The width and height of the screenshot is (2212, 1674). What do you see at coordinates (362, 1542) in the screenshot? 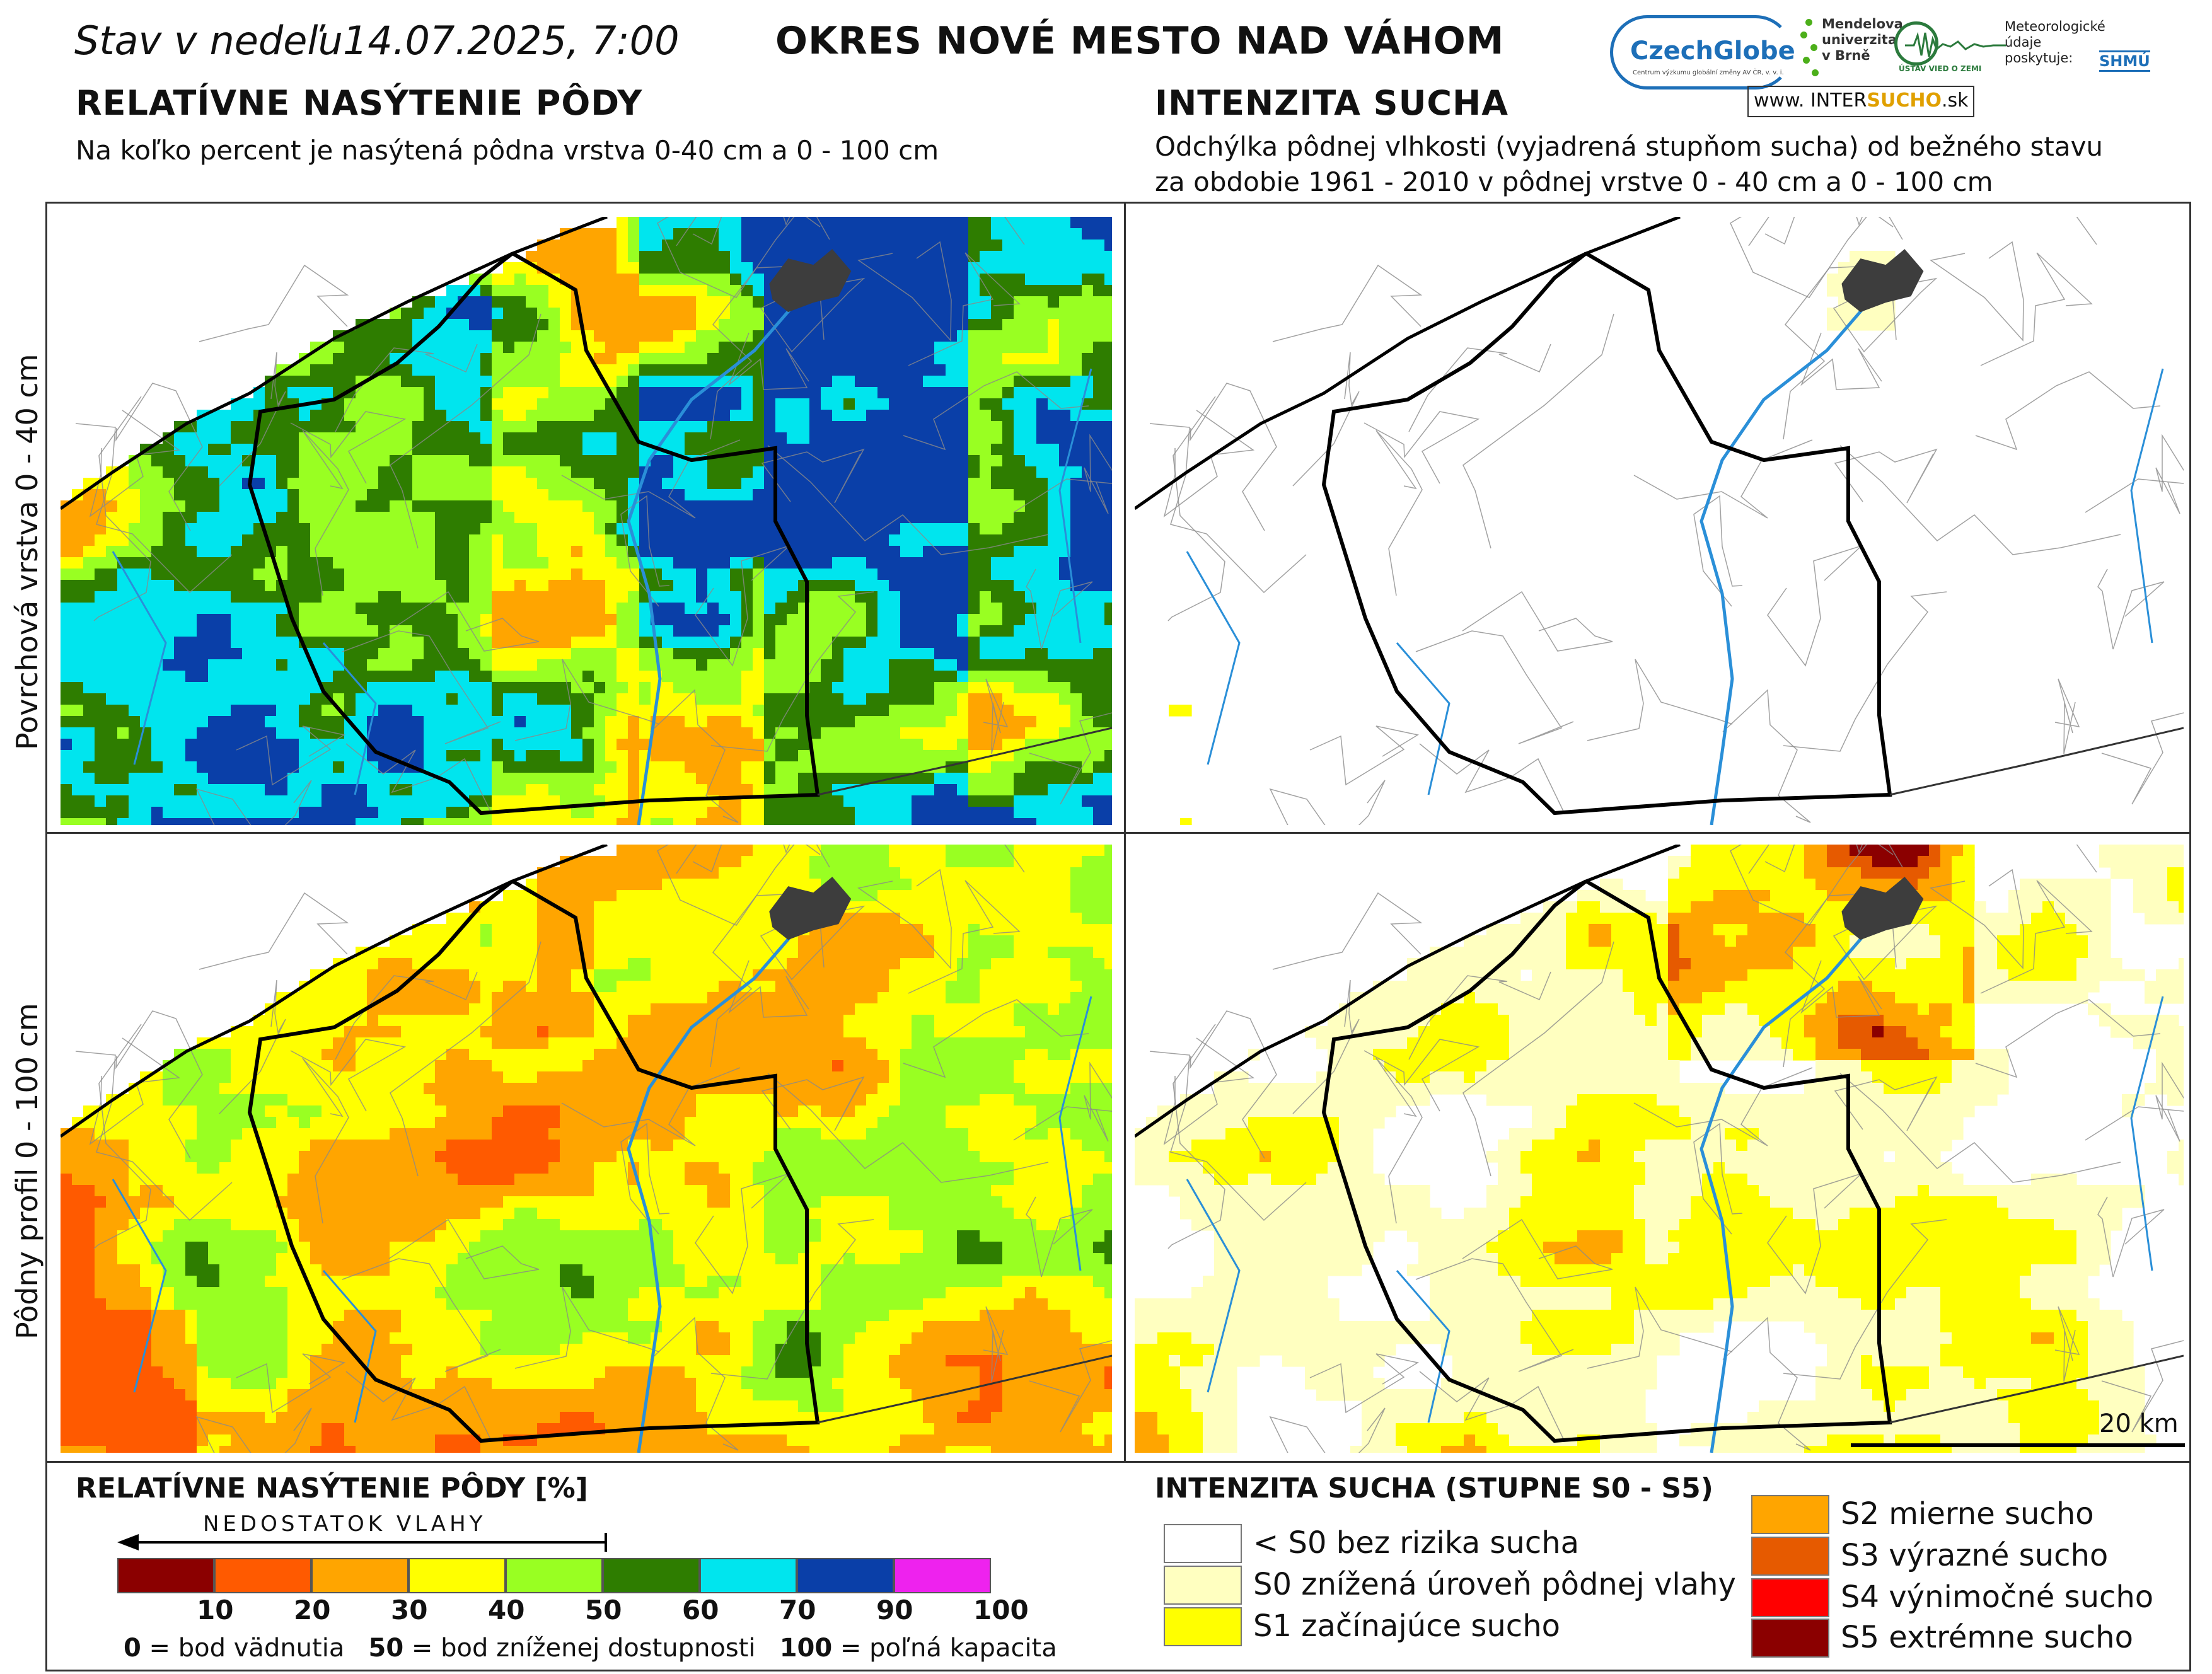
I see `deficit-arrow-icon` at bounding box center [362, 1542].